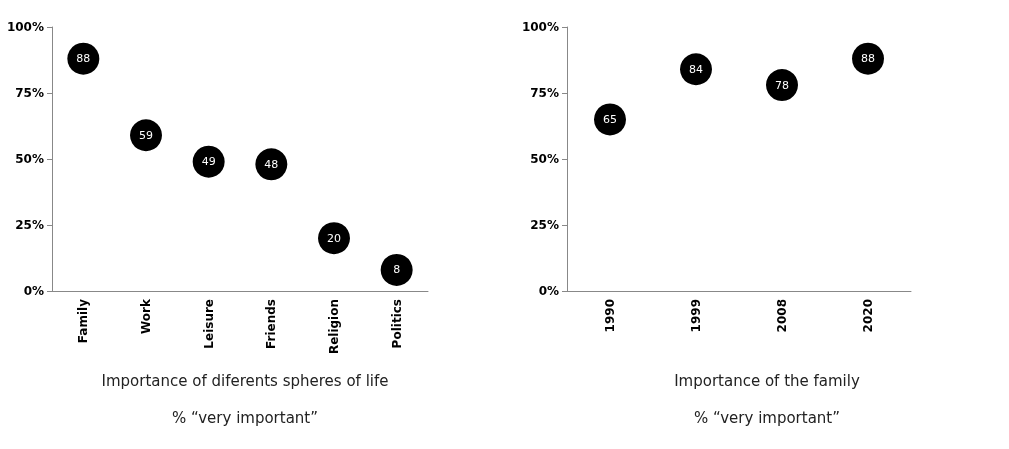 The height and width of the screenshot is (449, 1009). I want to click on data-label: 49, so click(208, 162).